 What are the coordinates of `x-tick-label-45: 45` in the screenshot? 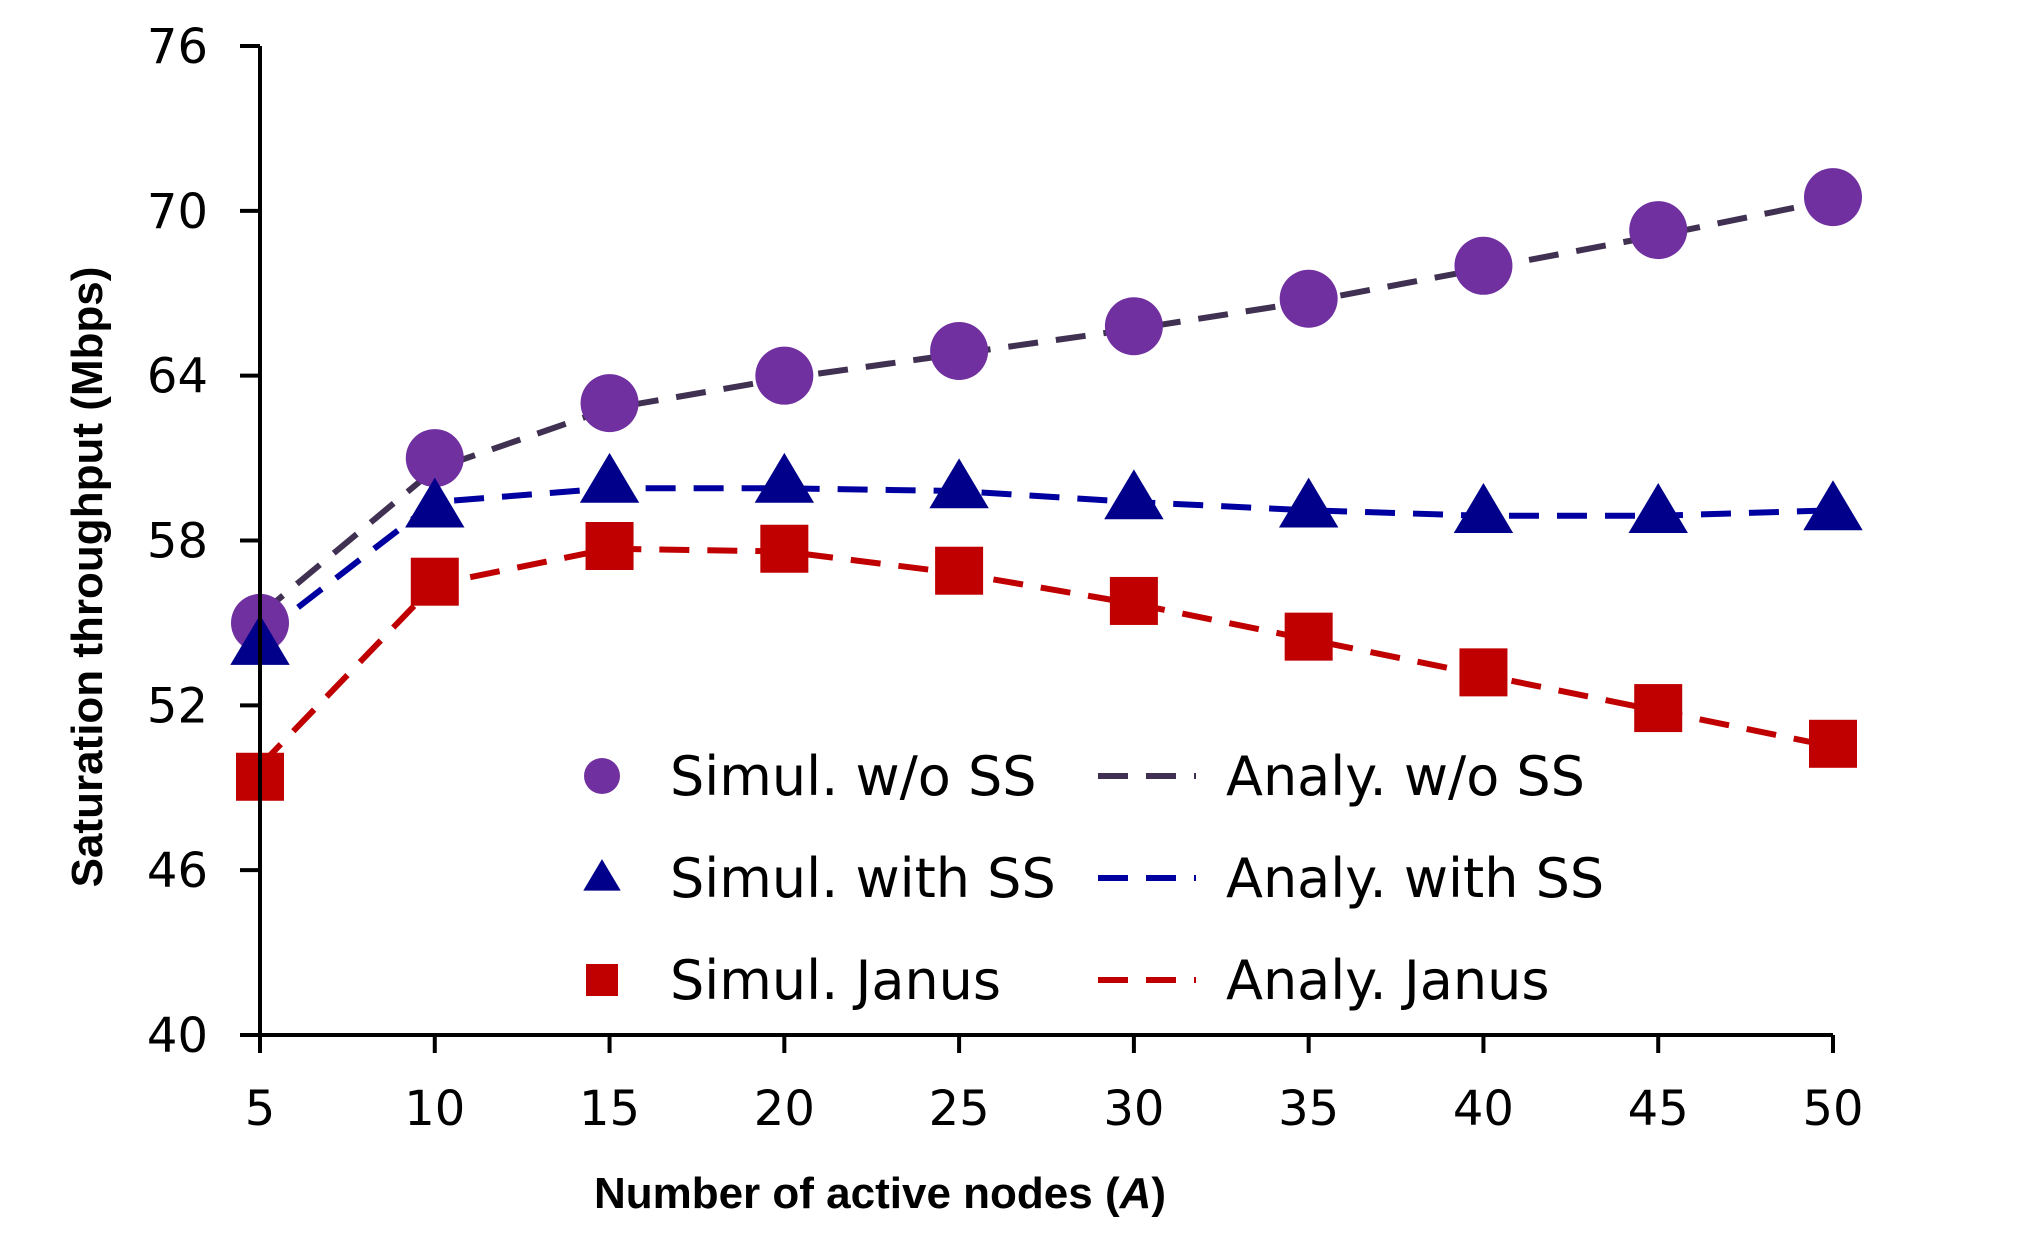 It's located at (1658, 1109).